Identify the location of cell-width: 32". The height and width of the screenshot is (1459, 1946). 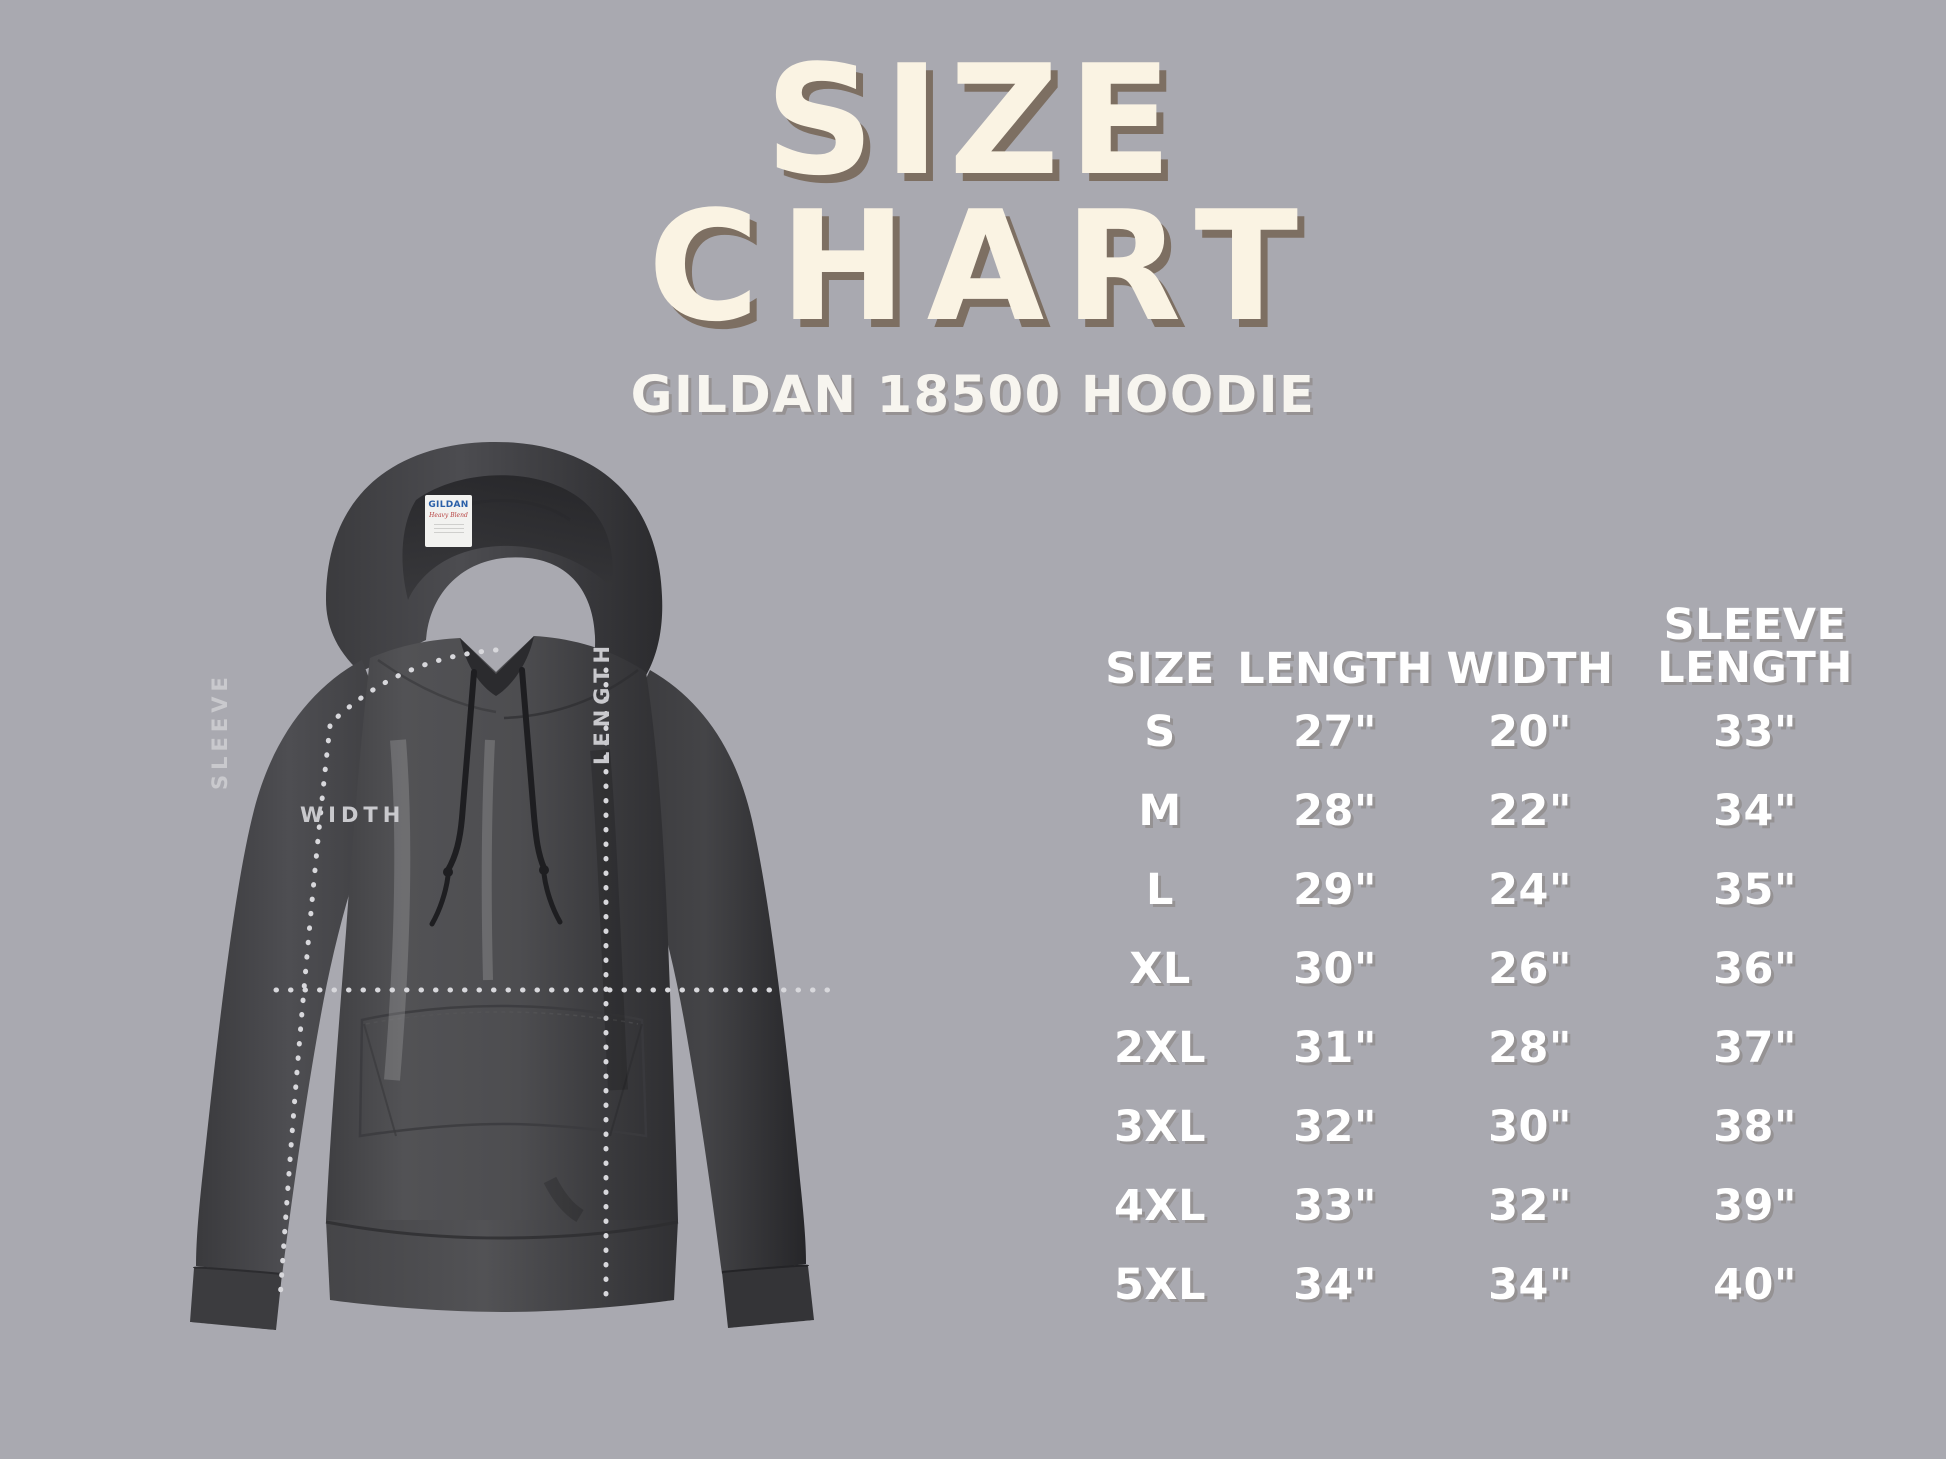
(1530, 1205).